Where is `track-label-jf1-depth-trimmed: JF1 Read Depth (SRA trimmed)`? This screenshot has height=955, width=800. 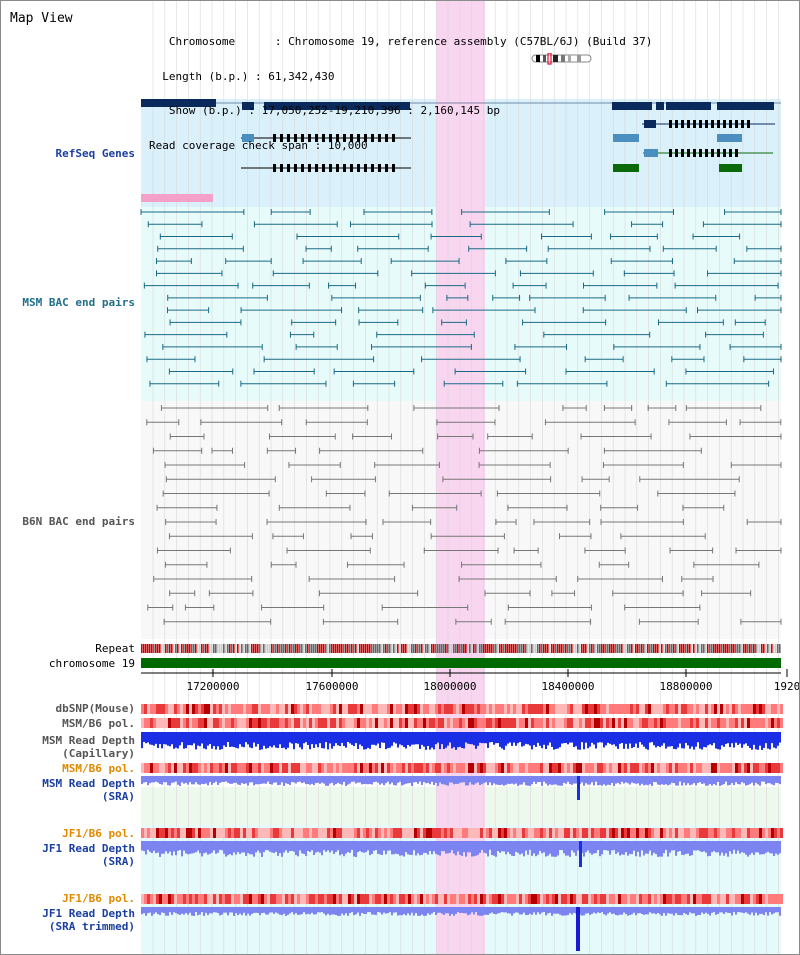
track-label-jf1-depth-trimmed: JF1 Read Depth (SRA trimmed) is located at coordinates (88, 920).